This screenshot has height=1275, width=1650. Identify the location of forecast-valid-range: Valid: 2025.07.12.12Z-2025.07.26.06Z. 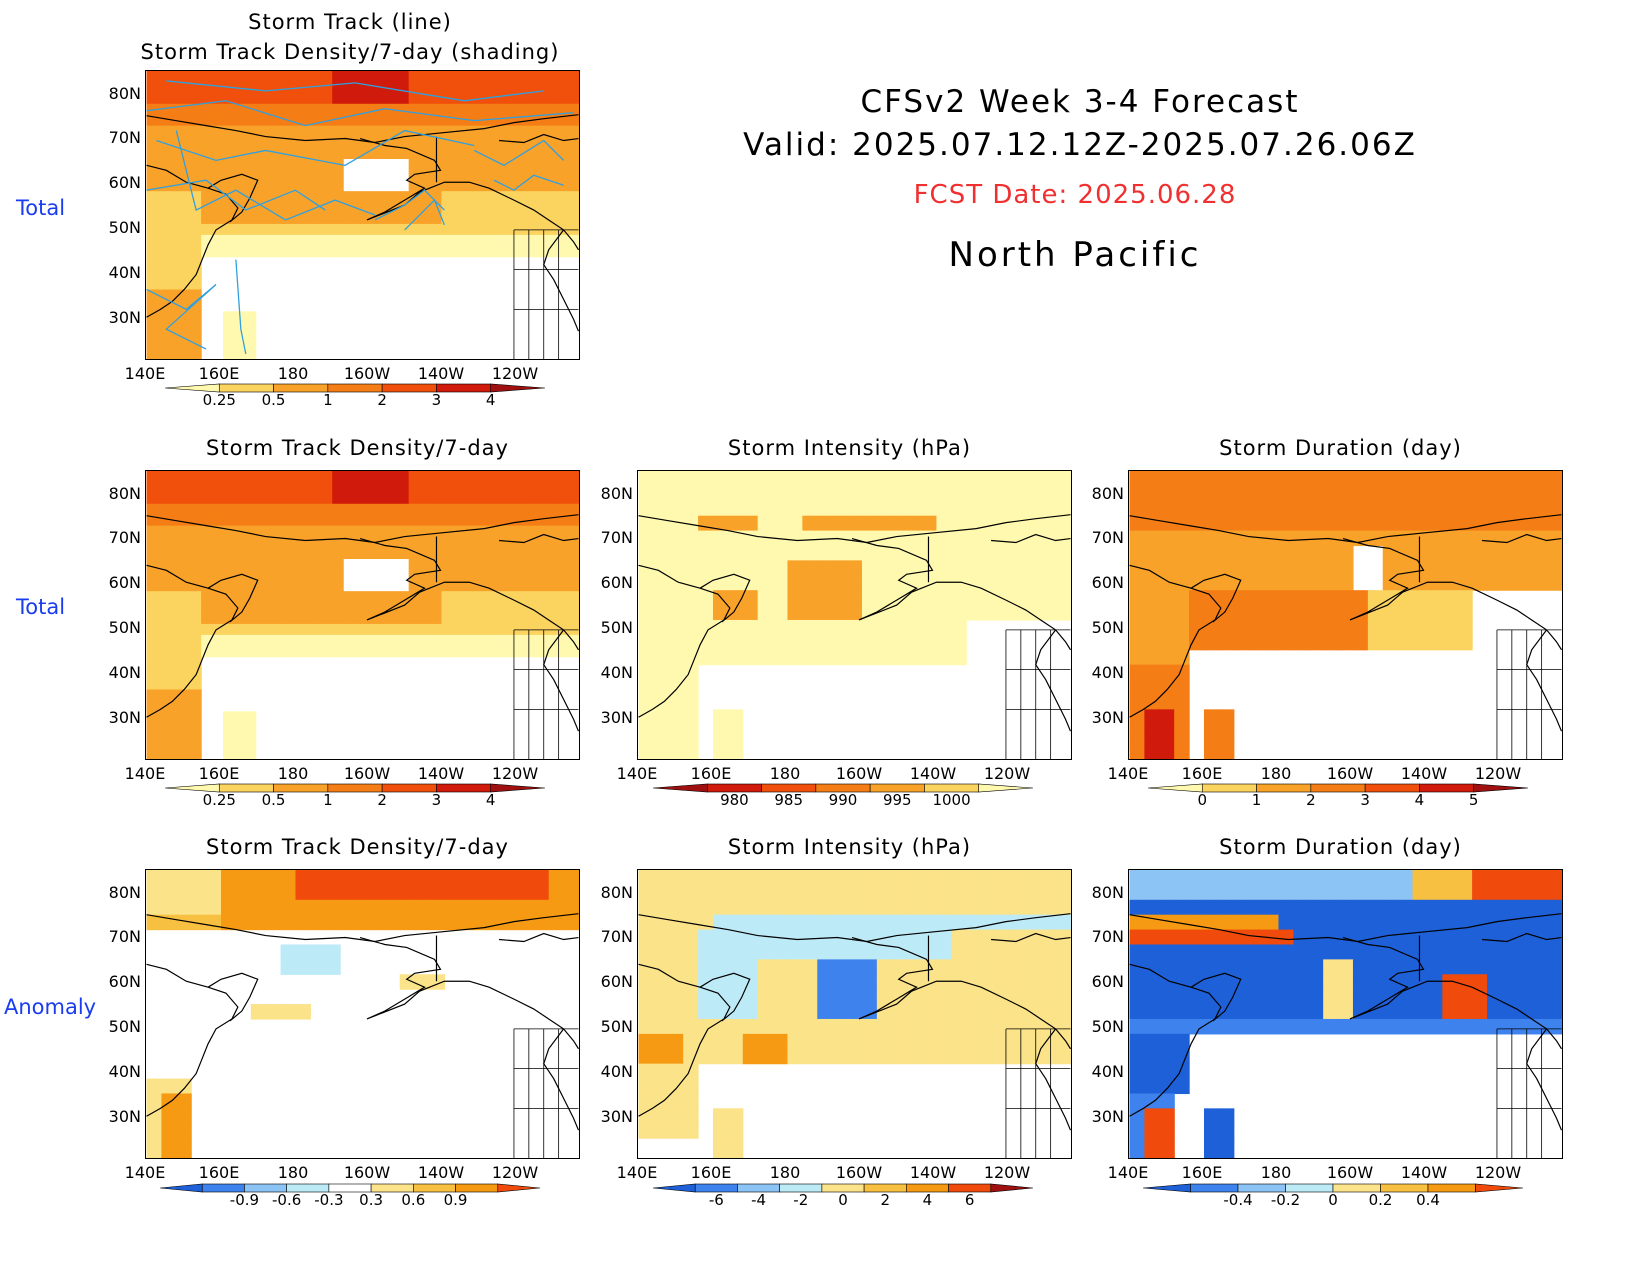
(1080, 145).